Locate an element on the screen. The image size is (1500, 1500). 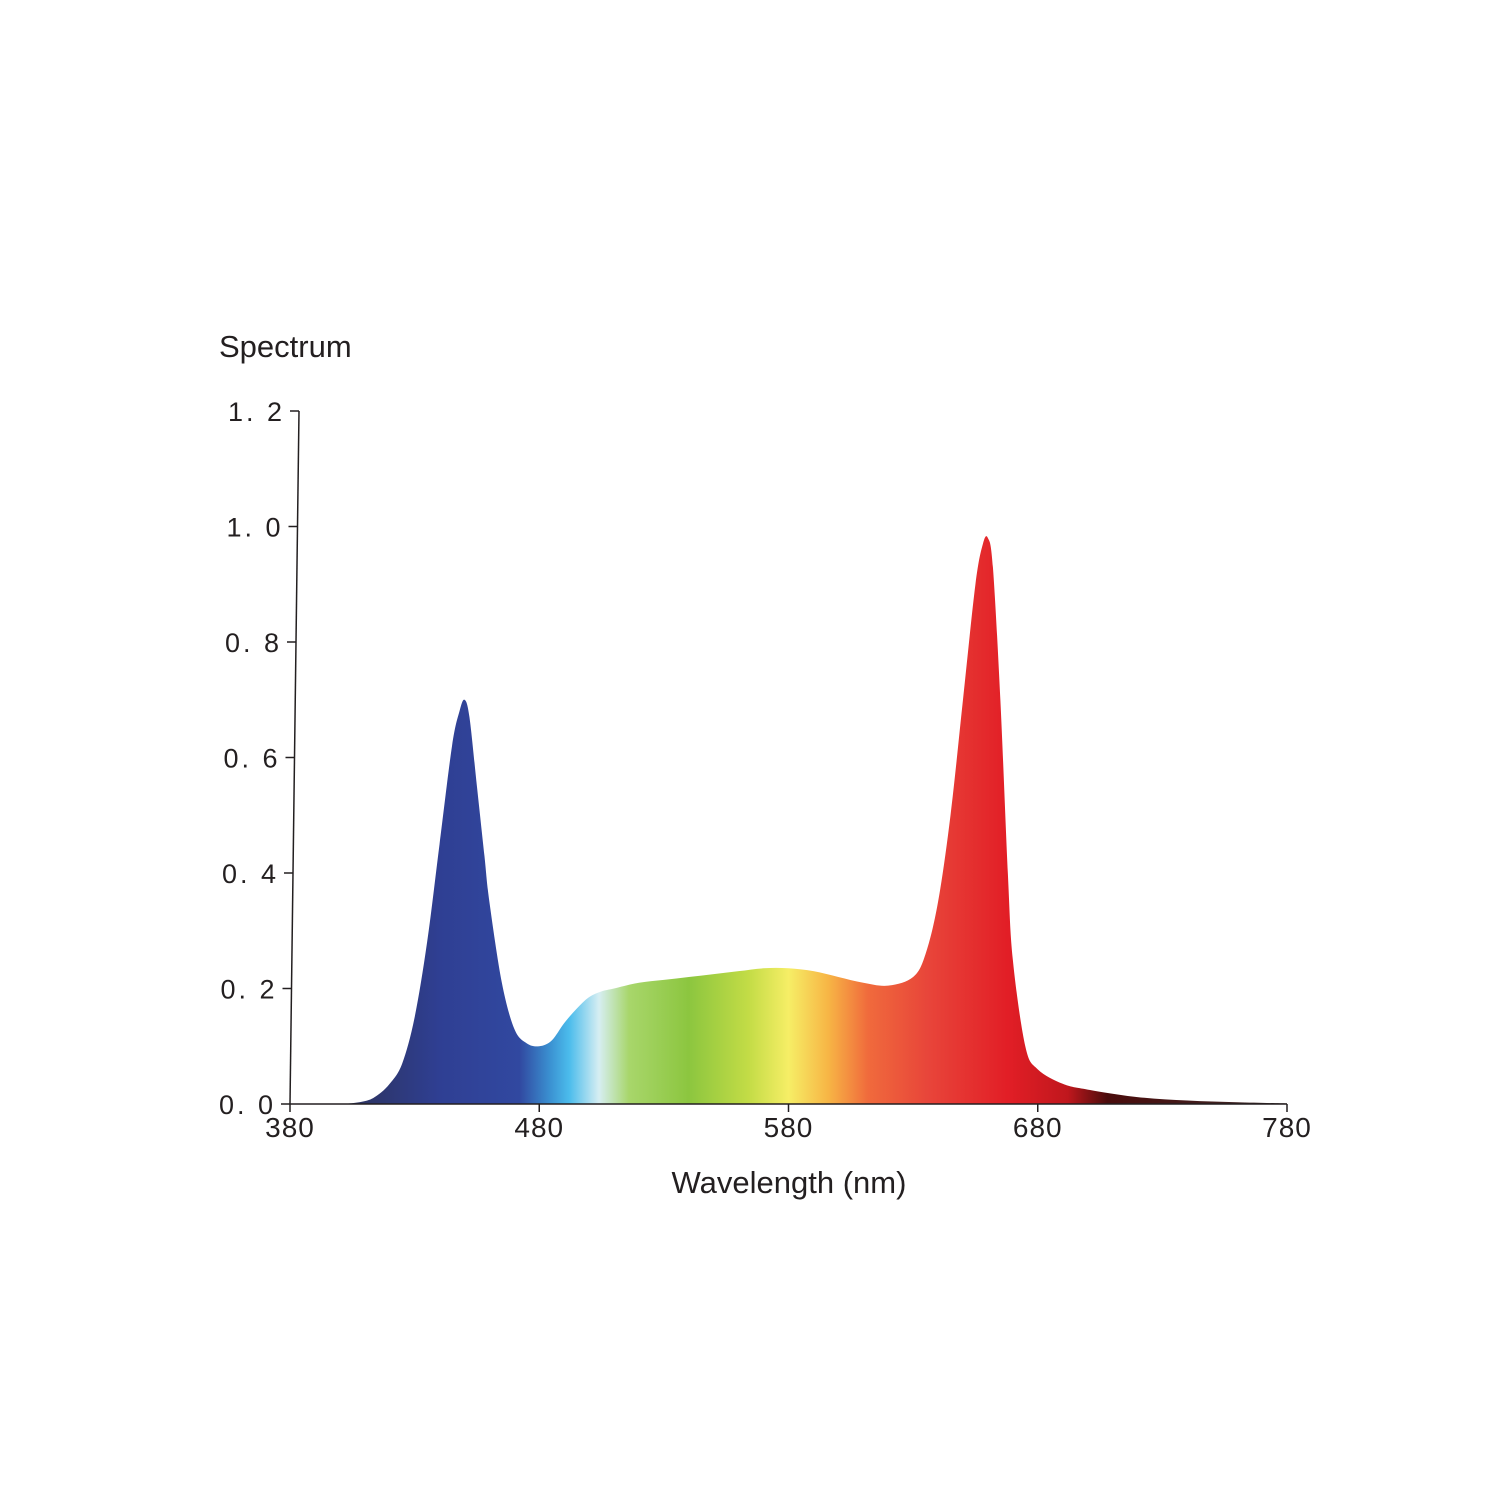
y-tick-label: 0. 0 is located at coordinates (247, 1105).